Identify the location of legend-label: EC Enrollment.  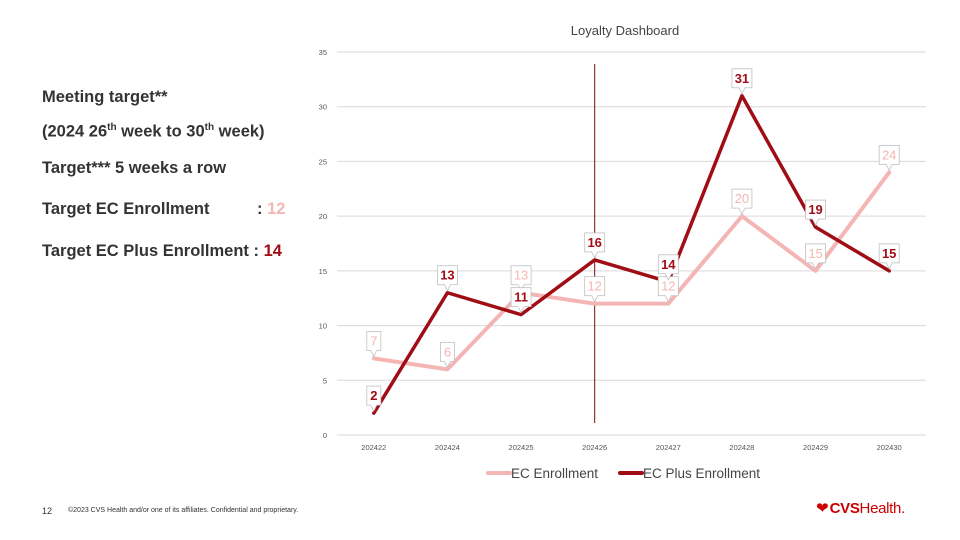
(554, 473).